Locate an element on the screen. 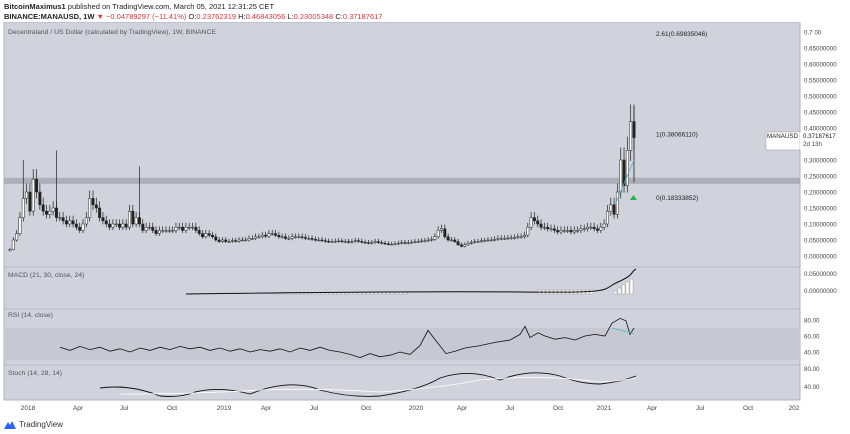 This screenshot has height=434, width=850. symbol-label: BINANCE:MANAUSD, 1W is located at coordinates (49, 16).